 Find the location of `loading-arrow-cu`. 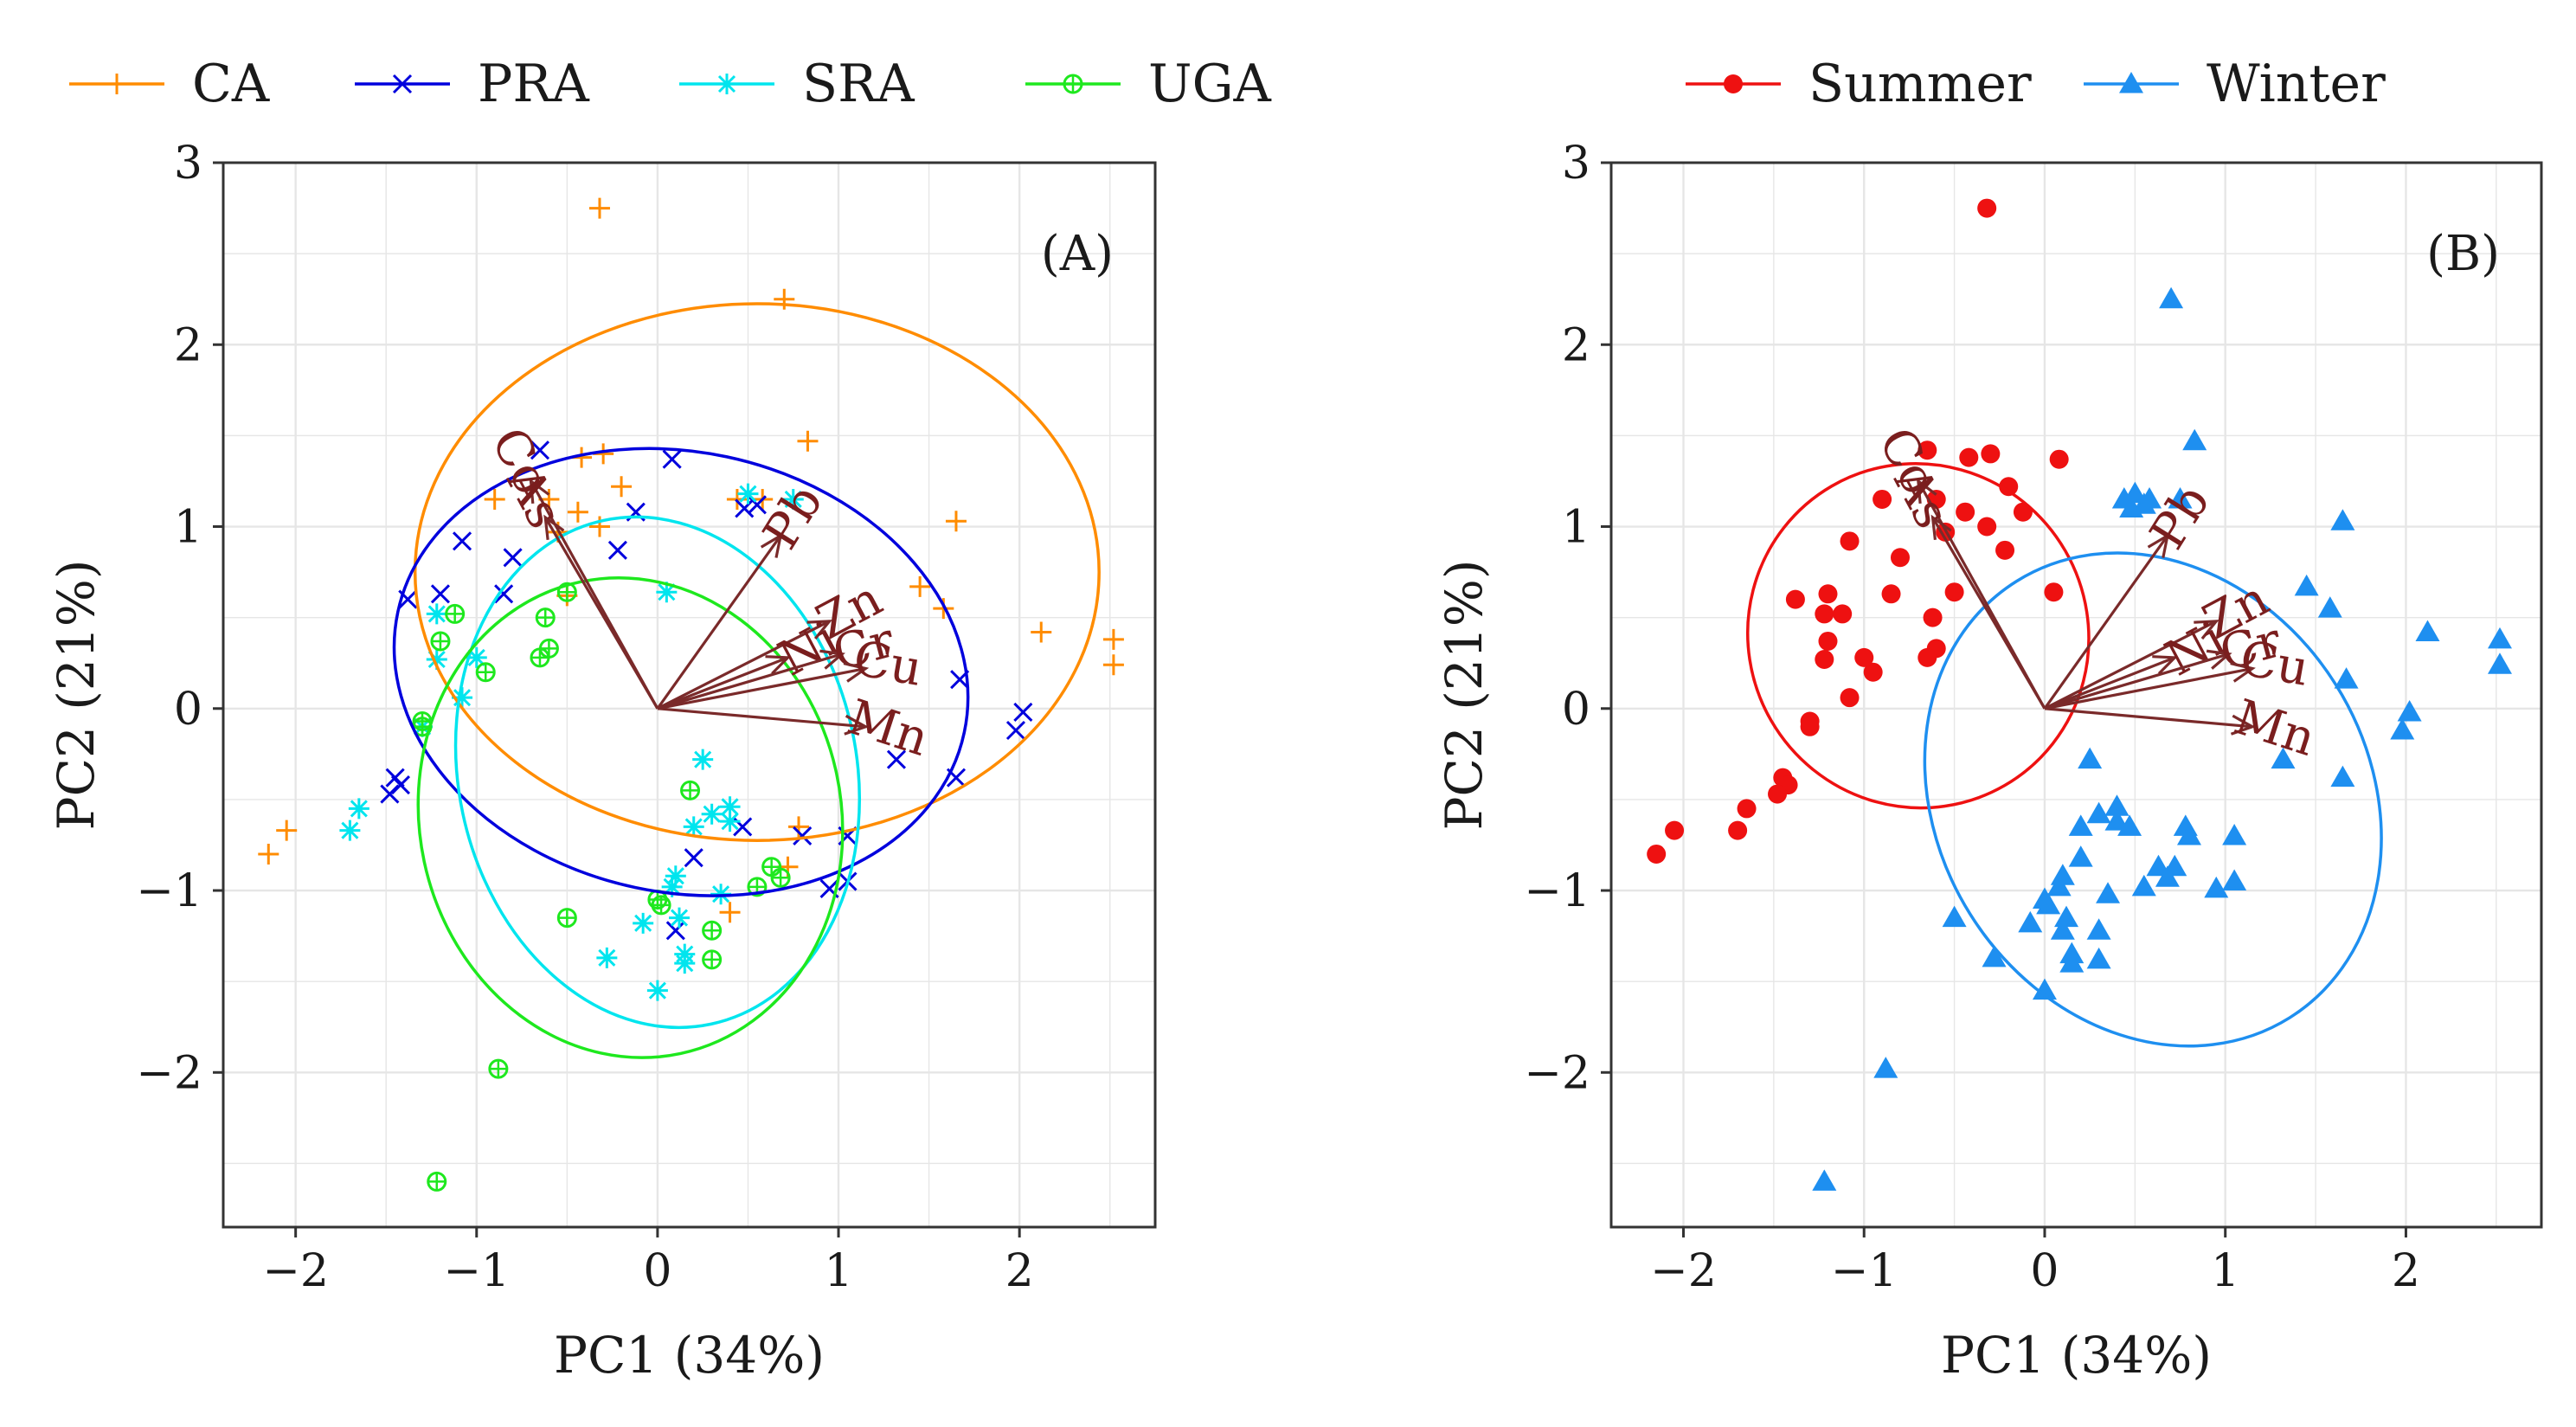

loading-arrow-cu is located at coordinates (764, 686).